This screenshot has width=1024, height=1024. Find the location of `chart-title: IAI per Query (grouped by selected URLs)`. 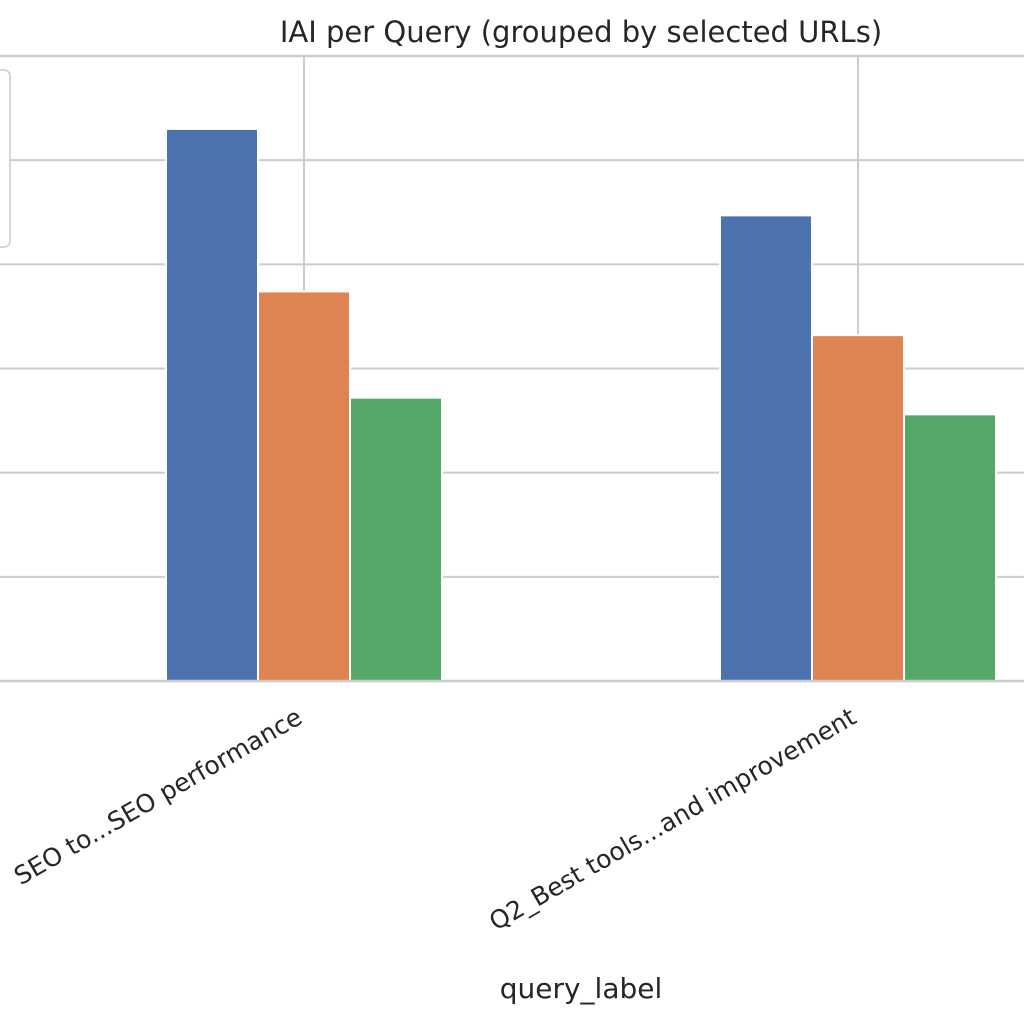

chart-title: IAI per Query (grouped by selected URLs) is located at coordinates (581, 32).